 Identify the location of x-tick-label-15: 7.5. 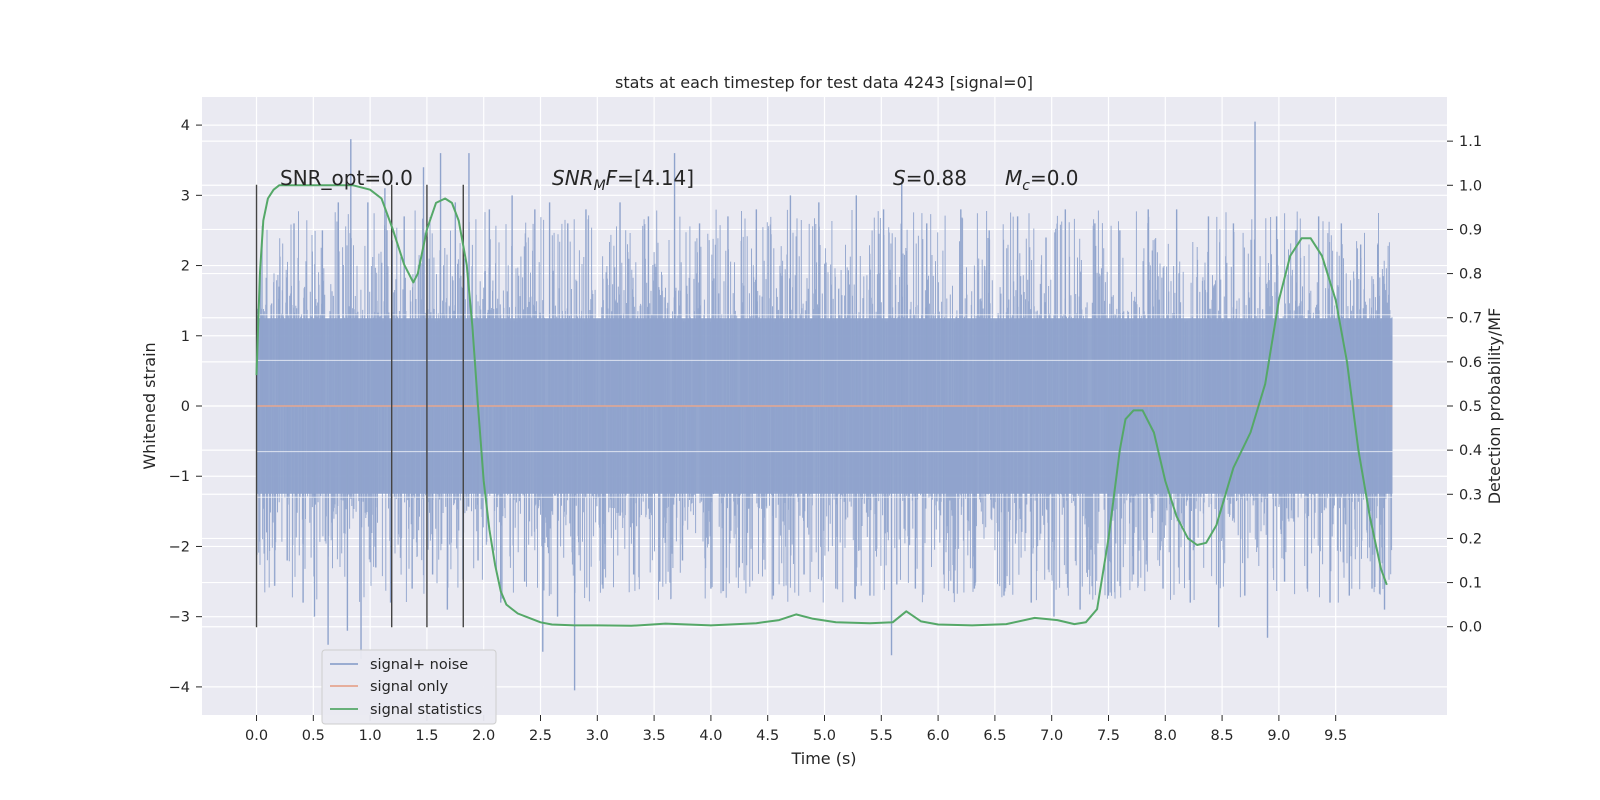
(1108, 736).